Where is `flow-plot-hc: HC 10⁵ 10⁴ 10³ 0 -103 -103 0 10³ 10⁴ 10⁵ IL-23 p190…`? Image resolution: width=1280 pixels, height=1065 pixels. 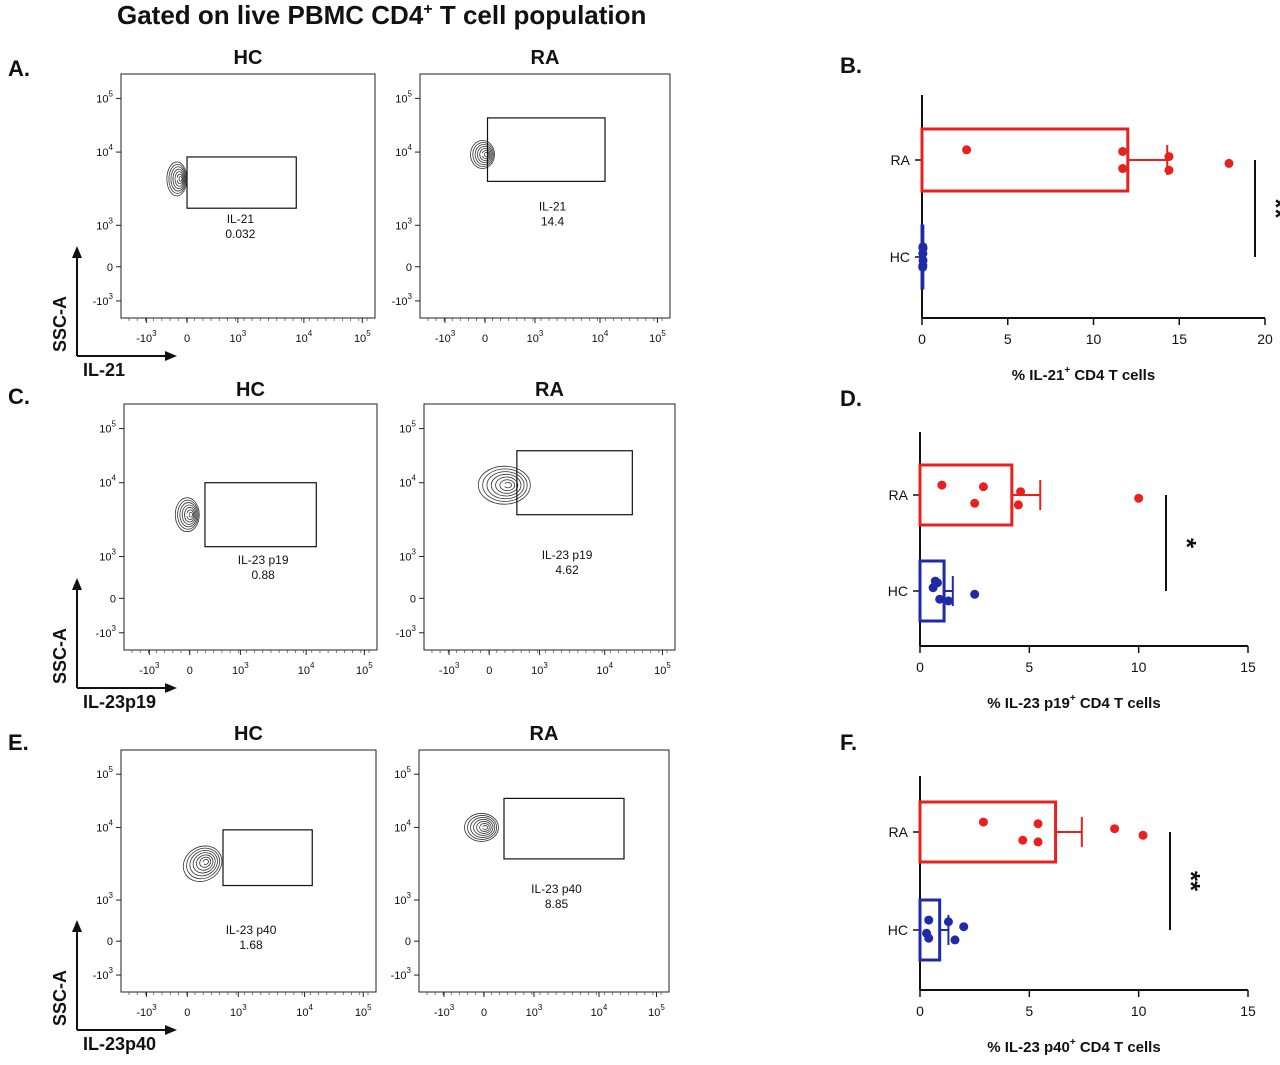
flow-plot-hc: HC 10⁵ 10⁴ 10³ 0 -103 -103 0 10³ 10⁴ 10⁵ IL-23 p190… is located at coordinates (237, 528).